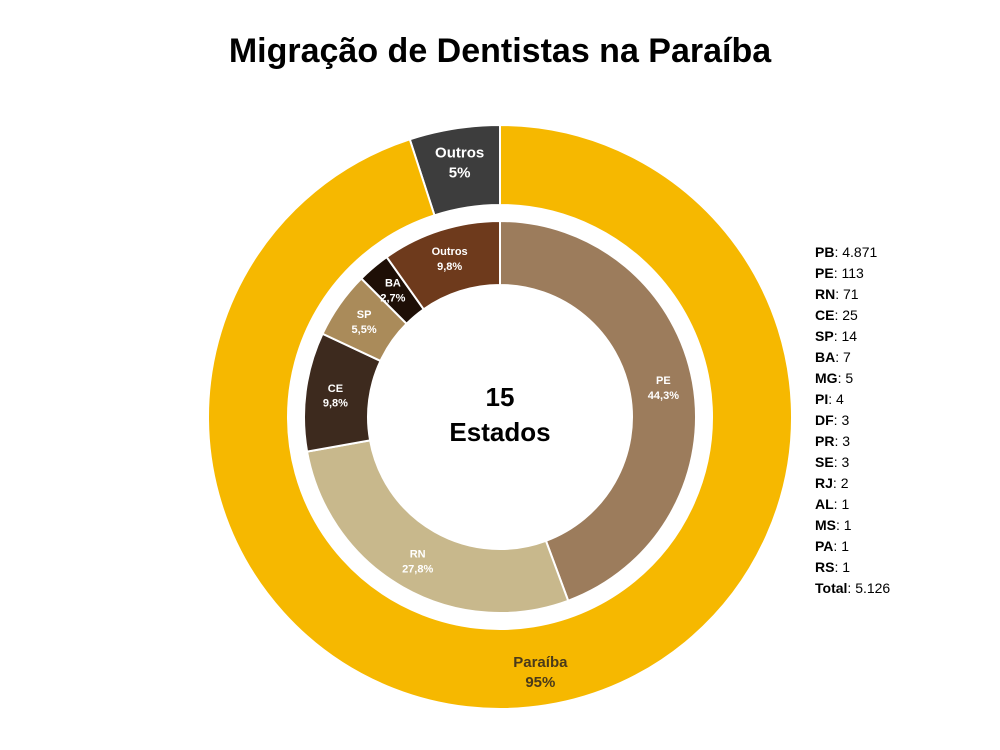  Describe the element at coordinates (449, 267) in the screenshot. I see `inner-label-outros-pct: 9,8%` at that location.